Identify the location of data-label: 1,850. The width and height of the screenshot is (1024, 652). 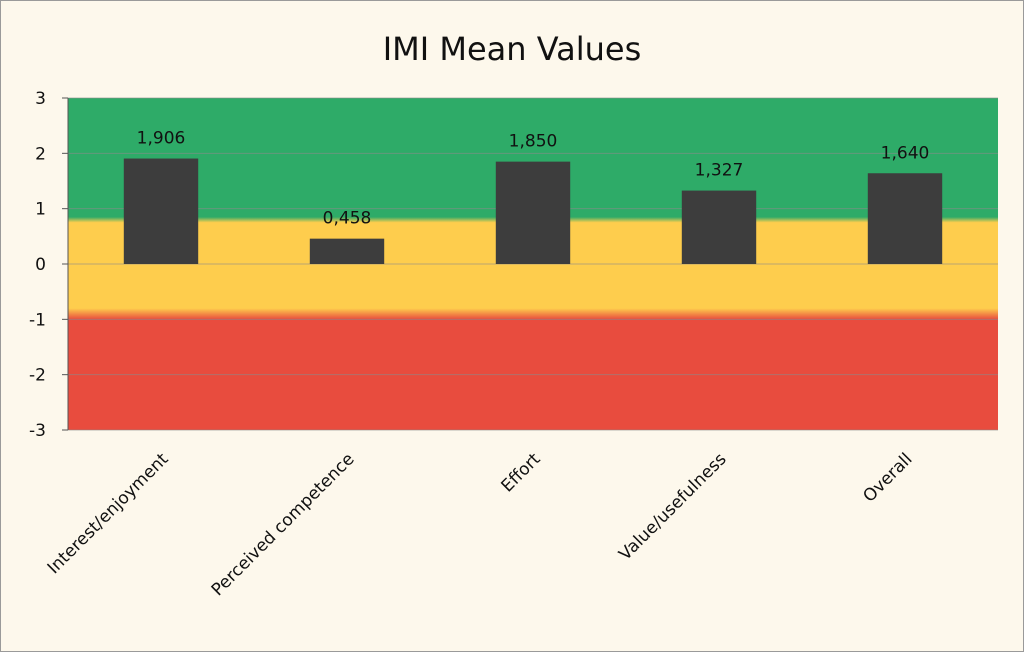
(533, 142).